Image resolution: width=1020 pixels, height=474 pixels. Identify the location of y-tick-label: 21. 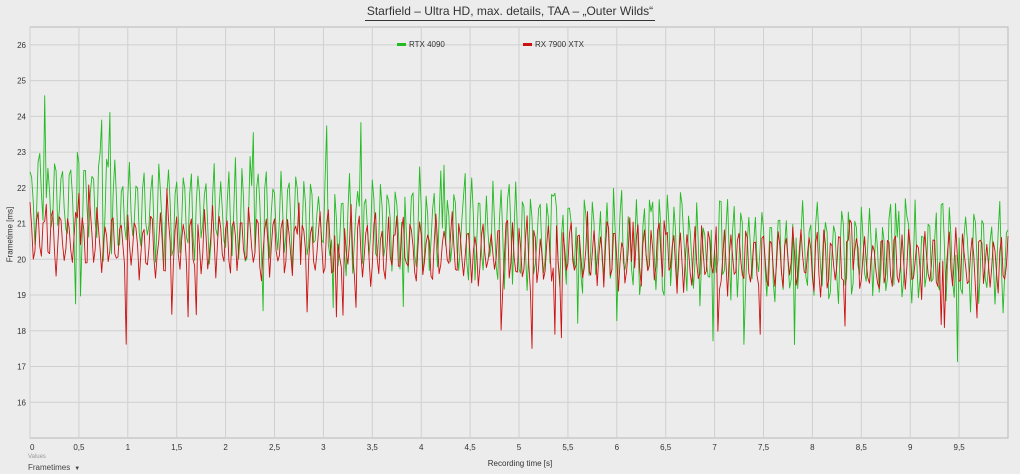
(21, 224).